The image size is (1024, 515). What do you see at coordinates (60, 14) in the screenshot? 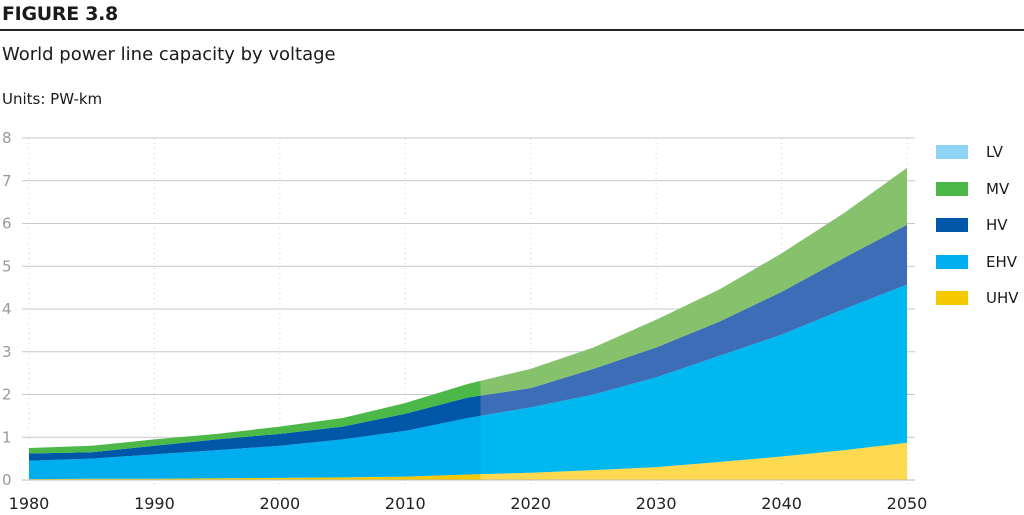
I see `figure-label: FIGURE 3.8` at bounding box center [60, 14].